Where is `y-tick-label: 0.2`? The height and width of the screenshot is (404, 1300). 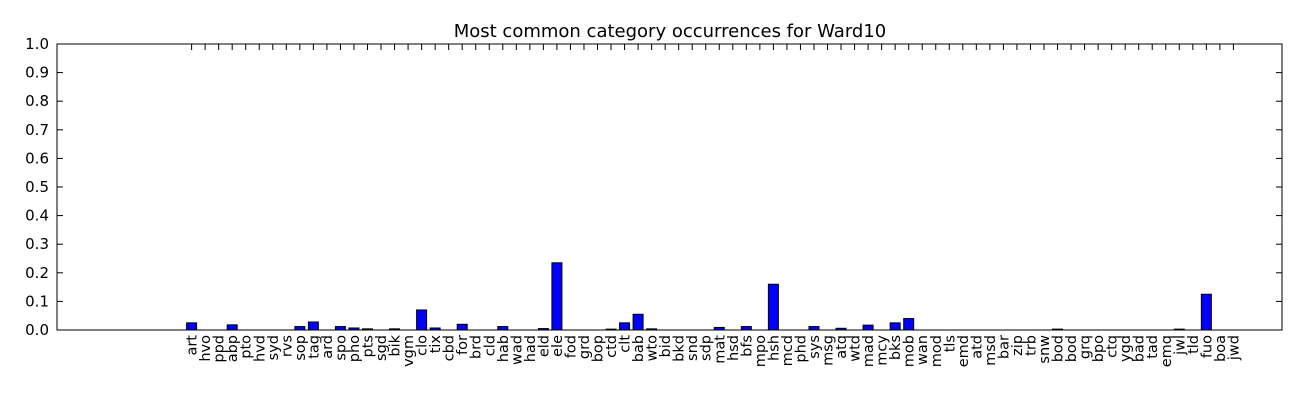
y-tick-label: 0.2 is located at coordinates (37, 273).